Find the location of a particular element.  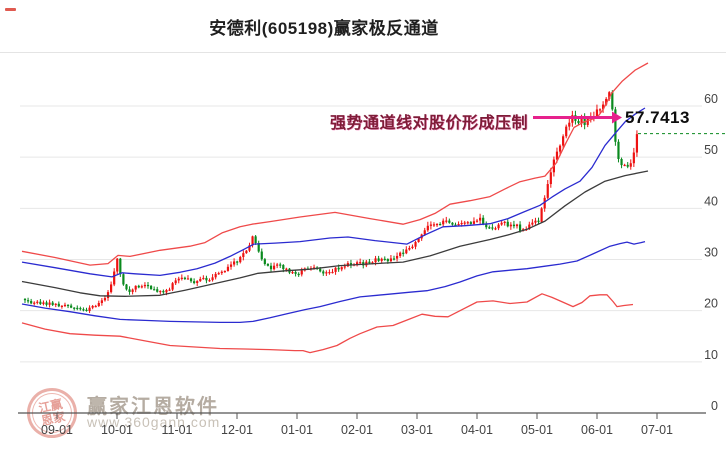

x-tick-label: 07-01 is located at coordinates (657, 430).